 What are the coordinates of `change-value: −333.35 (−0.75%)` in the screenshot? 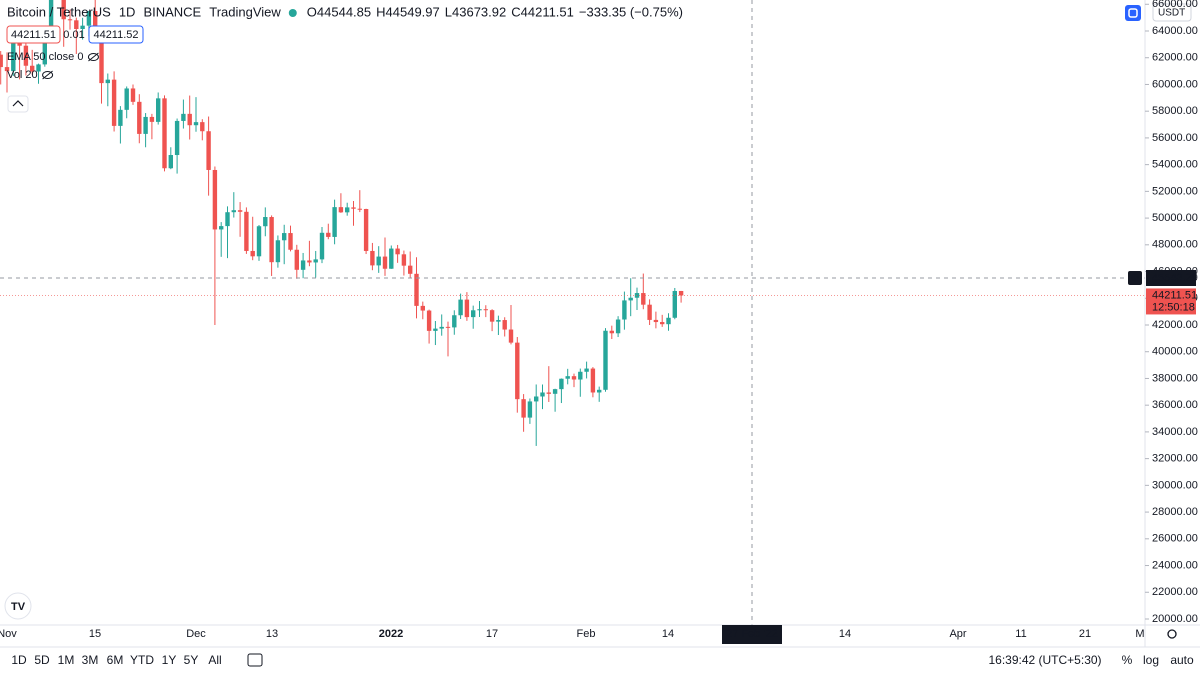 It's located at (631, 11).